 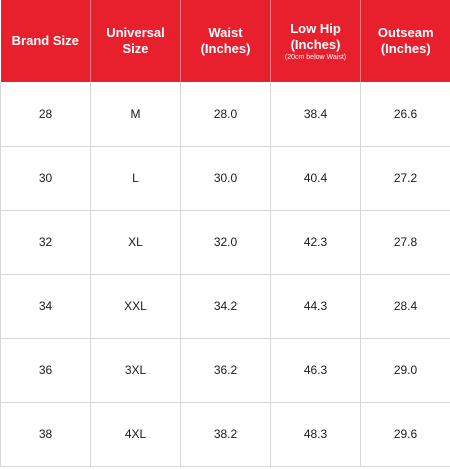 What do you see at coordinates (225, 48) in the screenshot?
I see `header-waist-line-2: (Inches)` at bounding box center [225, 48].